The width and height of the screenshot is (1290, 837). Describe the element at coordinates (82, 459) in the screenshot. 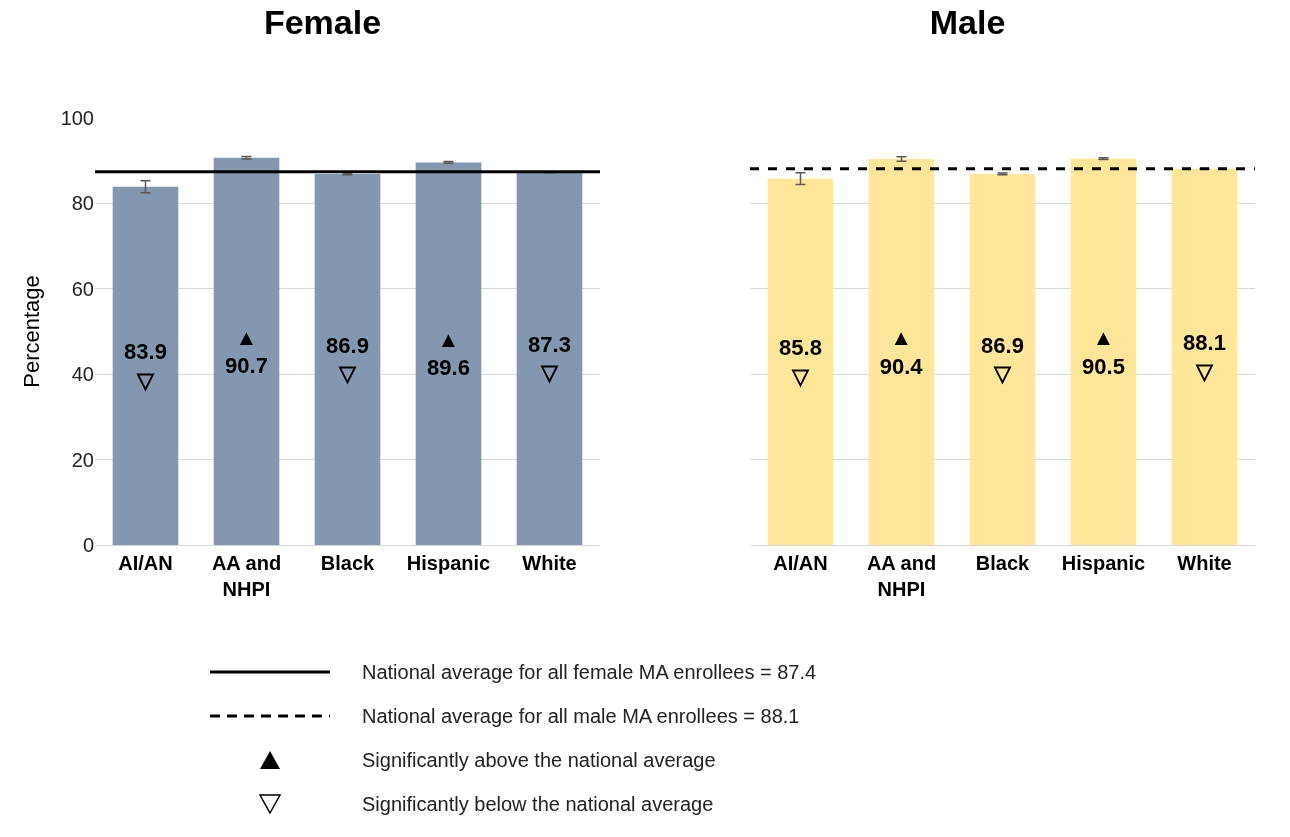

I see `y-tick-label: 20` at that location.